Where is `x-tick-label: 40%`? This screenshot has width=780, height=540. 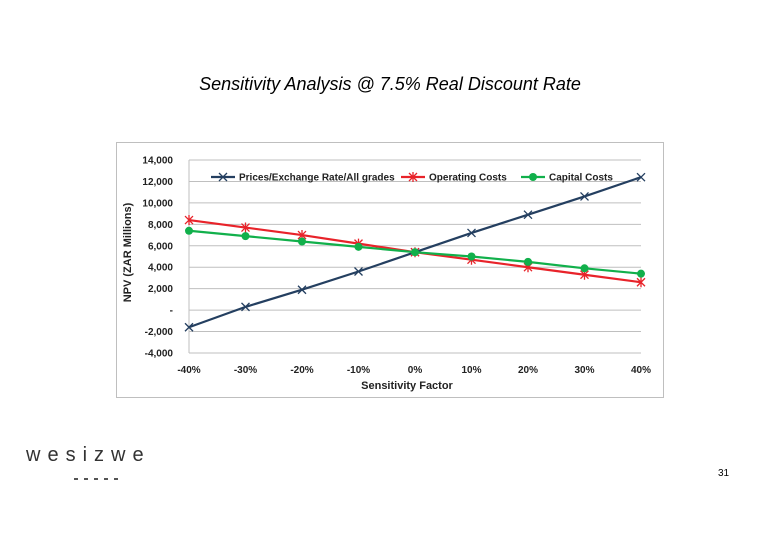 x-tick-label: 40% is located at coordinates (641, 370).